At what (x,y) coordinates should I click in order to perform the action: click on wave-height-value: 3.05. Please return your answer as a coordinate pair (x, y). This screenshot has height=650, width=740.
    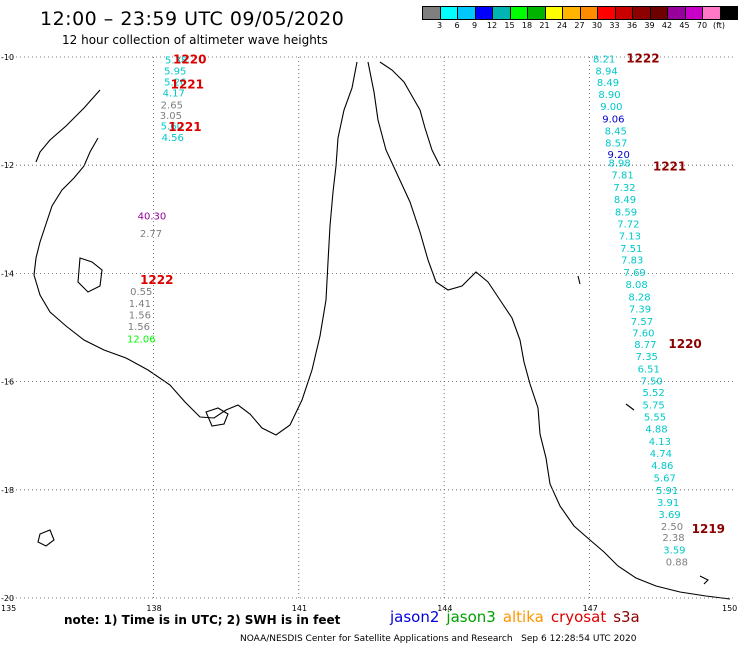
    Looking at the image, I should click on (171, 116).